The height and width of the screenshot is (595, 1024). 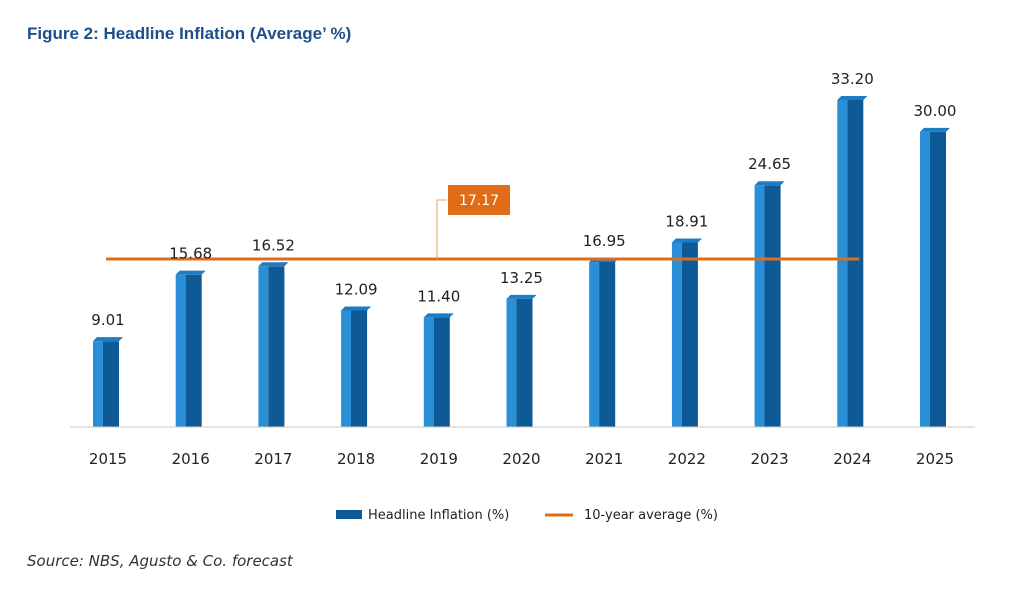 I want to click on average-callout-box, so click(x=479, y=200).